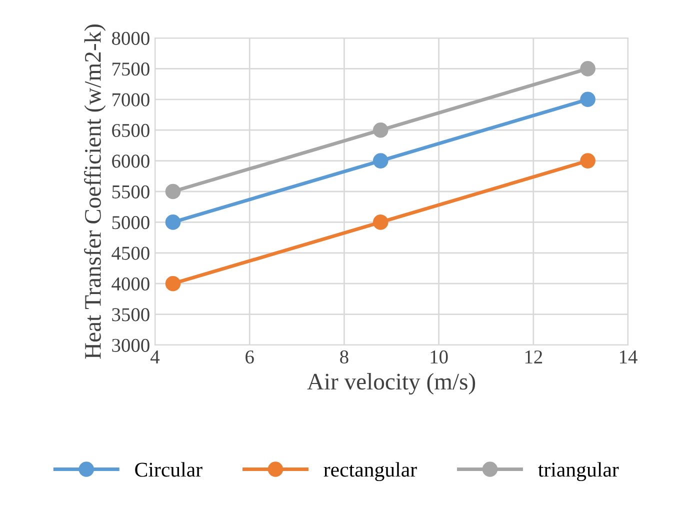  I want to click on legend-label: rectangular, so click(370, 472).